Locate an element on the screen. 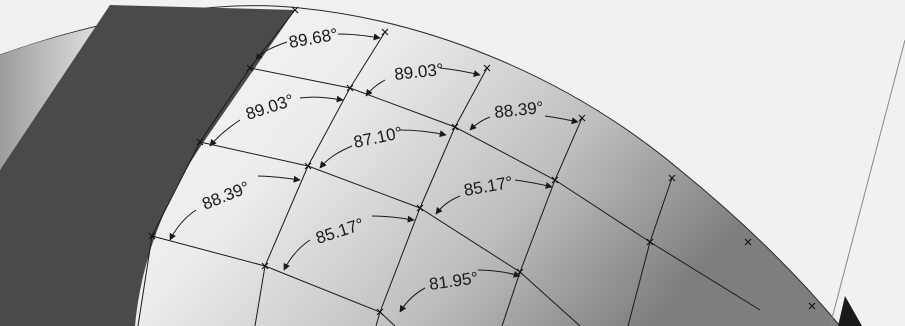 This screenshot has width=905, height=326. dark-corner is located at coordinates (850, 311).